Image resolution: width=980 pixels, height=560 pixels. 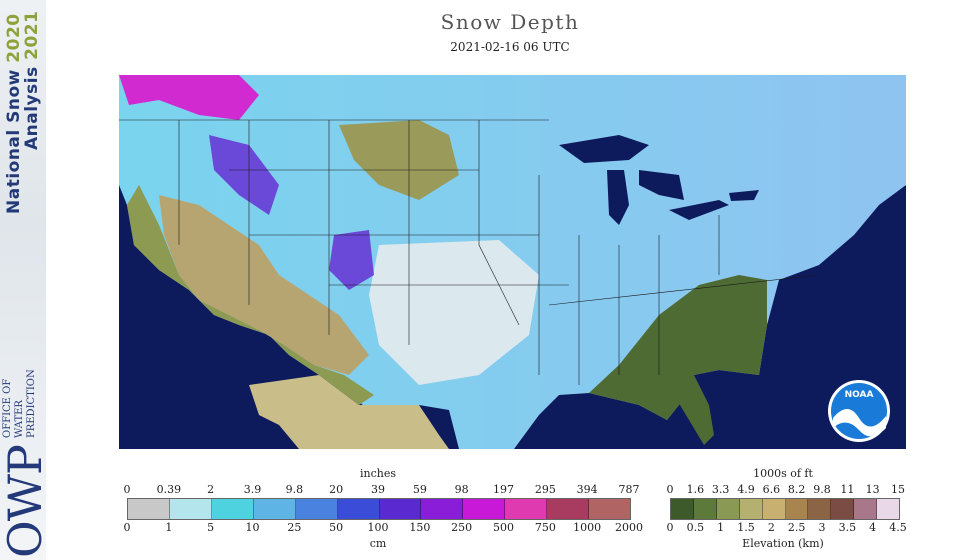 I want to click on elev-ft-tick: 8.2, so click(x=796, y=489).